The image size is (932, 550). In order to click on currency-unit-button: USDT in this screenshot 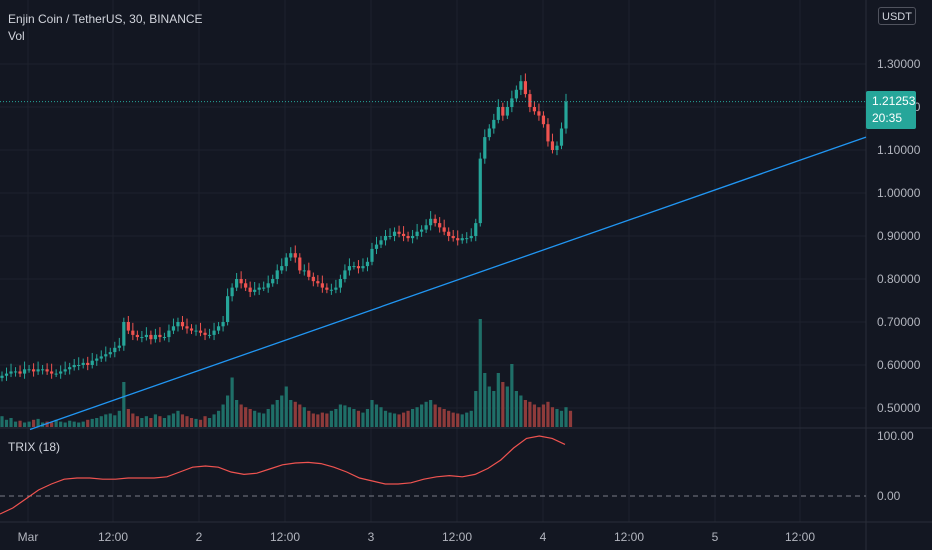, I will do `click(897, 16)`.